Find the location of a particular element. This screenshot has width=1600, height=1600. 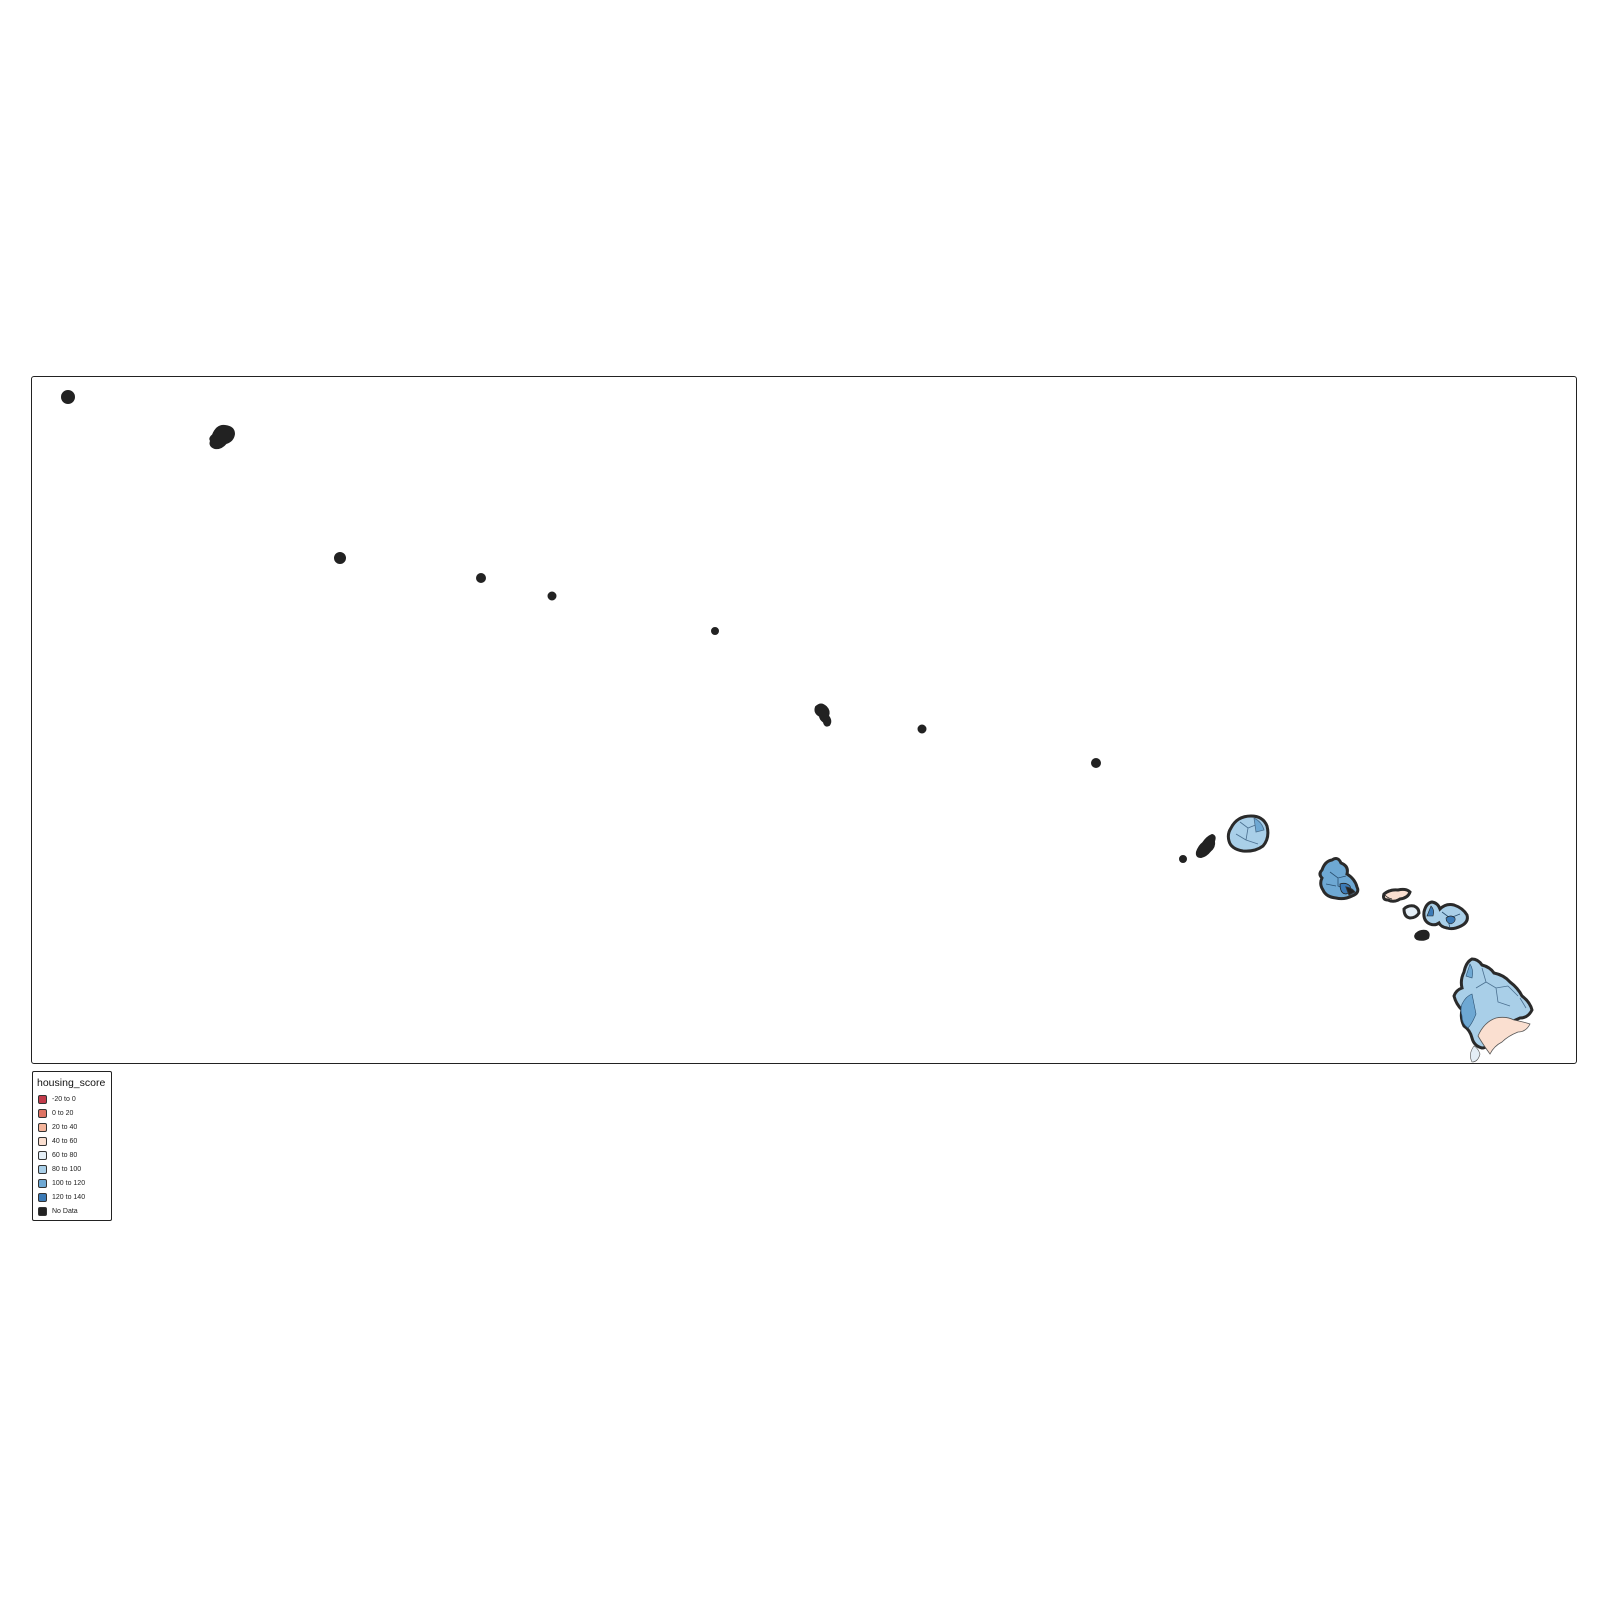

island-laysan is located at coordinates (552, 596).